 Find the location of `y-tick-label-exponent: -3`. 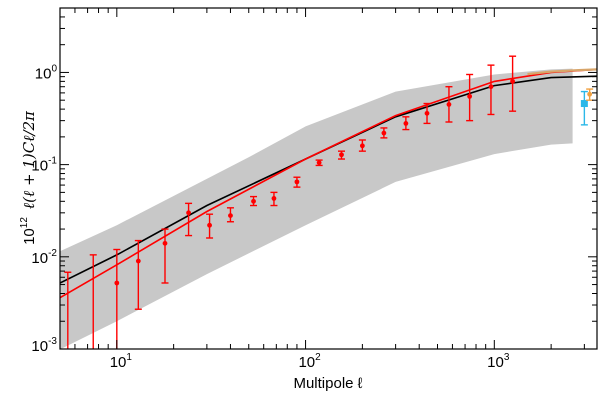

y-tick-label-exponent: -3 is located at coordinates (52, 341).